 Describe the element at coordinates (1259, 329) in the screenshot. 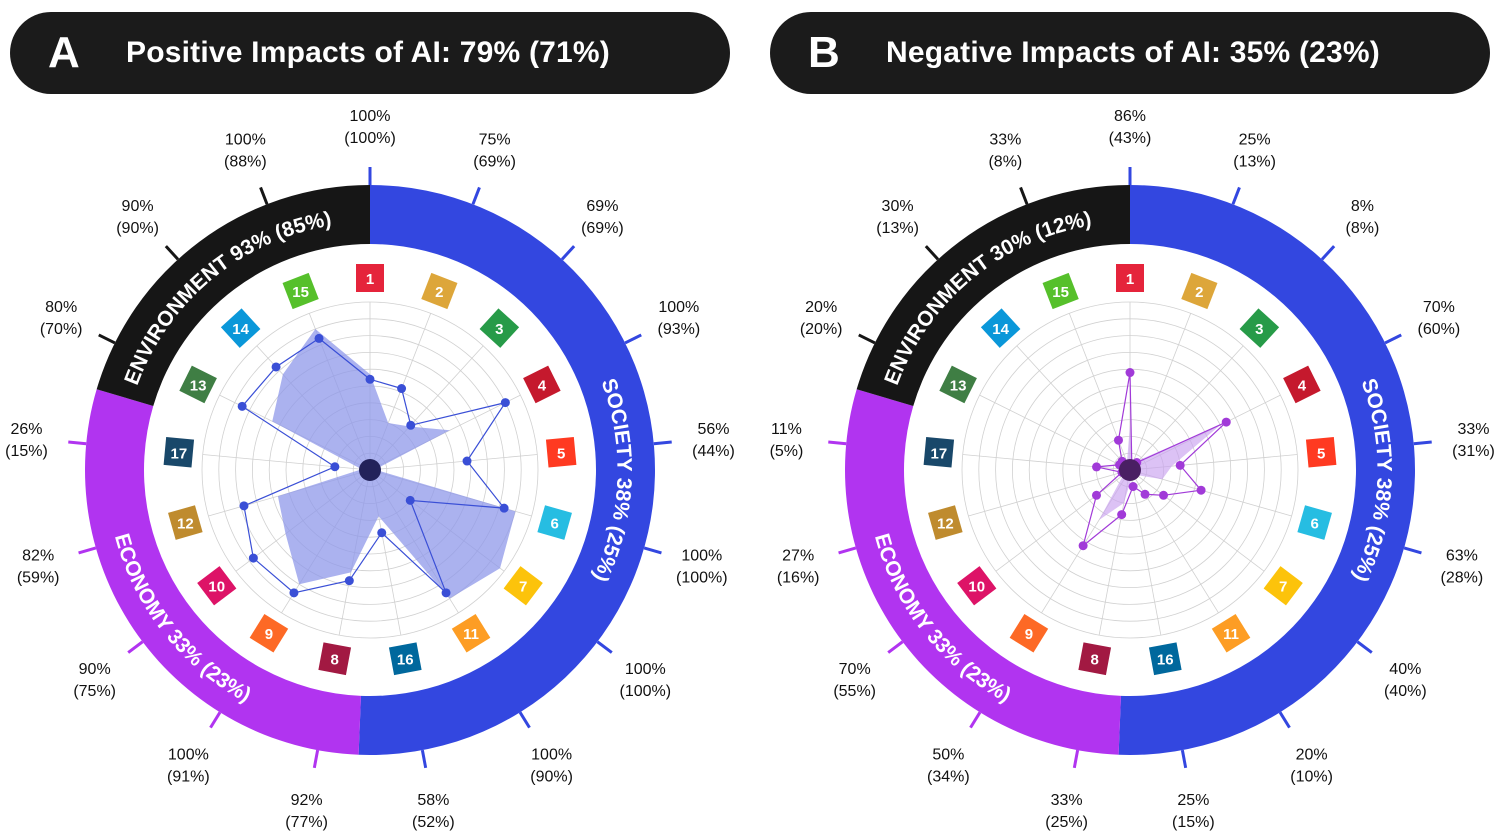

I see `sdg-number: 3` at that location.